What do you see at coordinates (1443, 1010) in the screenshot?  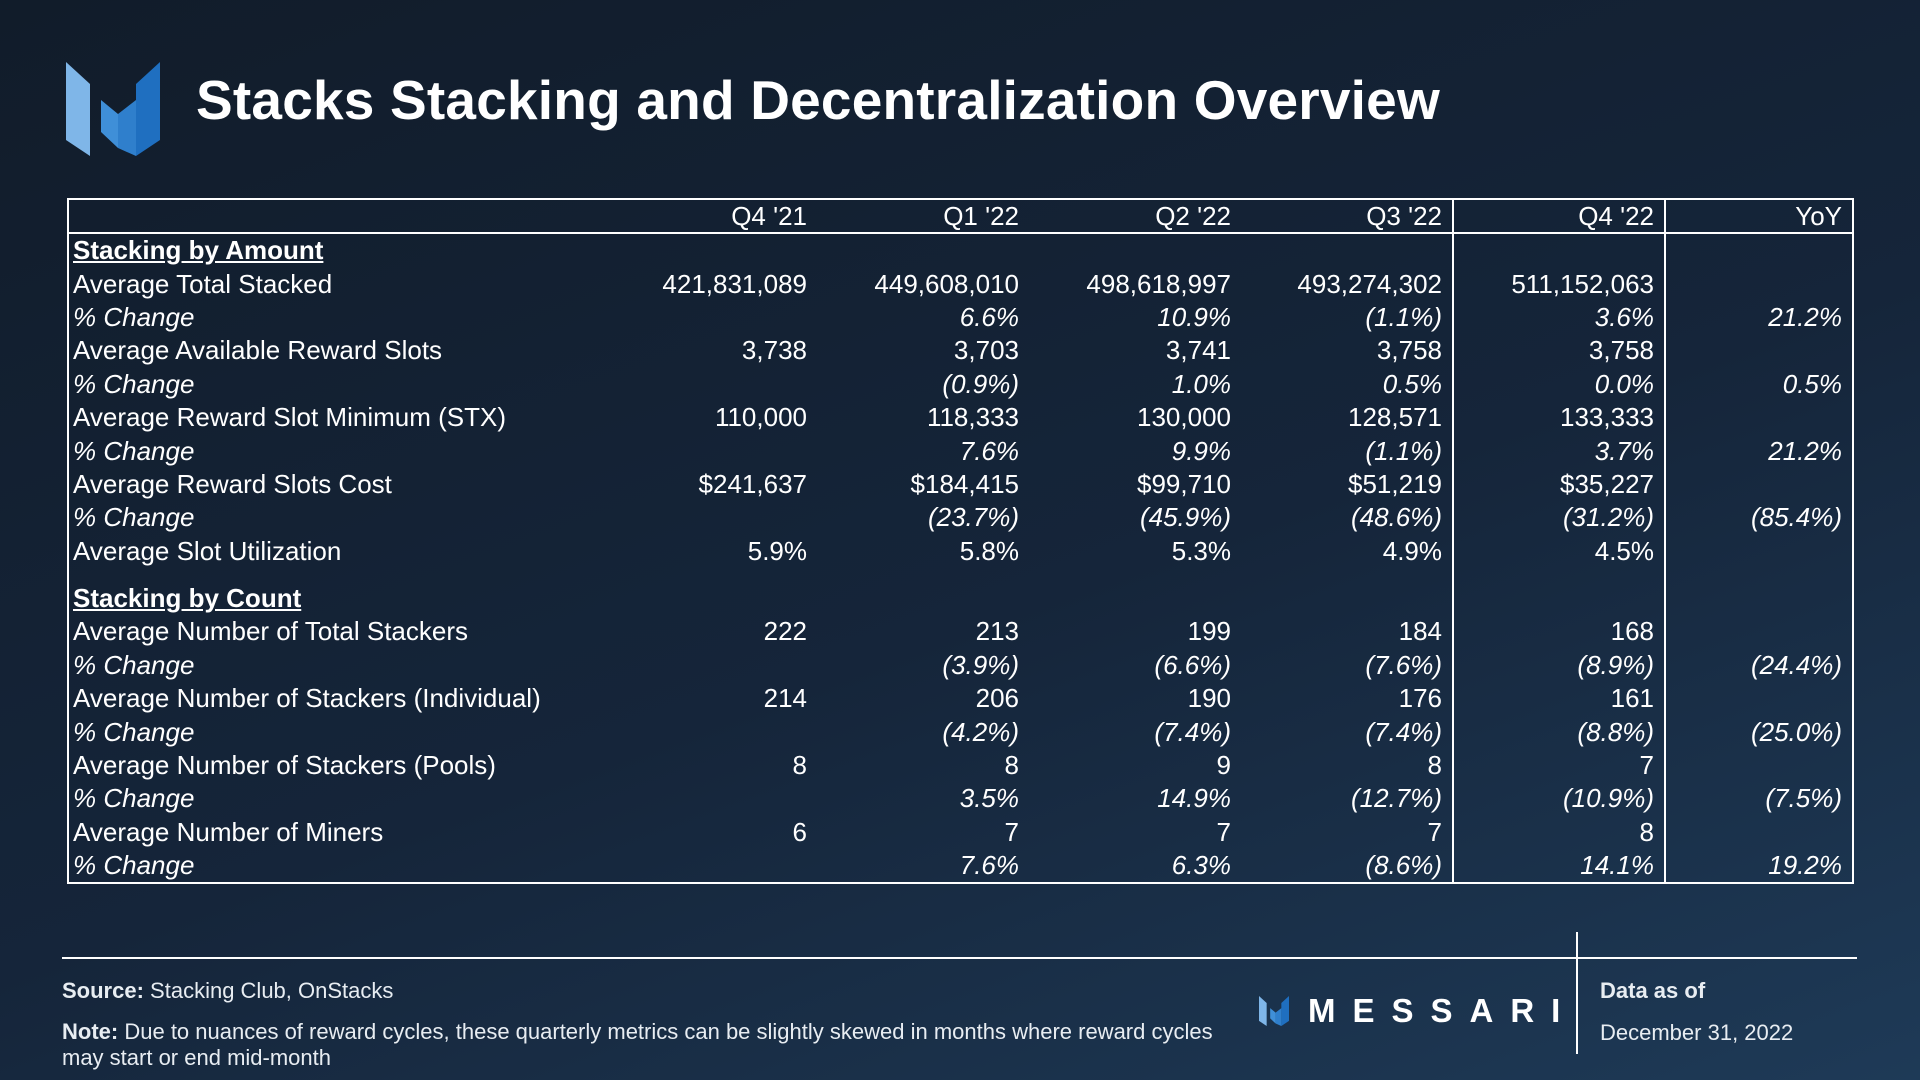 I see `messari-wordmark: MESSARI` at bounding box center [1443, 1010].